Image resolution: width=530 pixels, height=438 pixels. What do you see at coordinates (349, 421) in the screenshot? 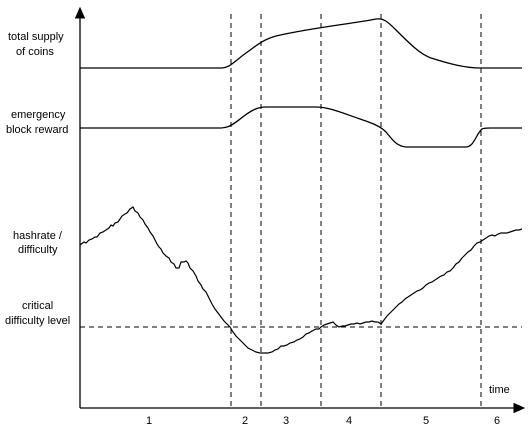
I see `phase-label-4: 4` at bounding box center [349, 421].